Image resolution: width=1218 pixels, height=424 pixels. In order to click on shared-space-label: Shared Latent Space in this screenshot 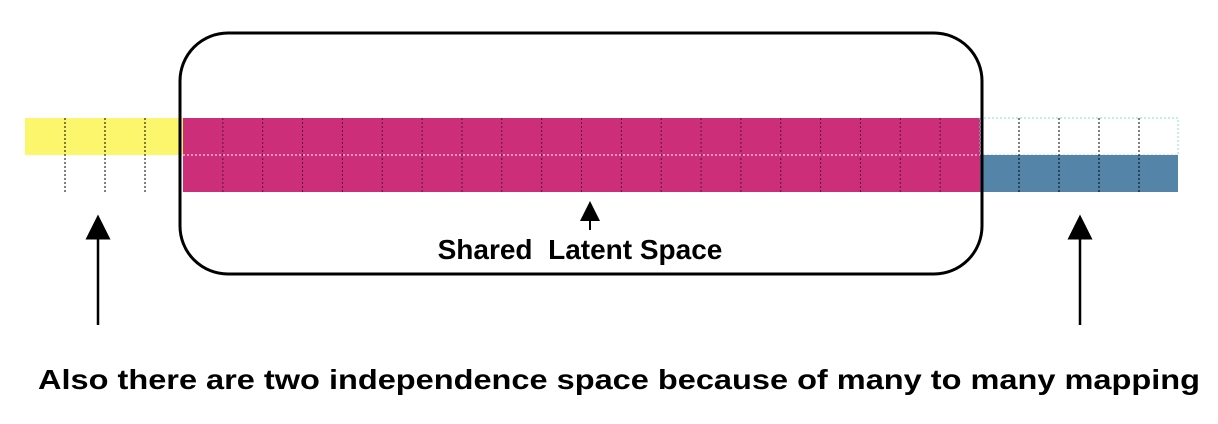, I will do `click(580, 249)`.